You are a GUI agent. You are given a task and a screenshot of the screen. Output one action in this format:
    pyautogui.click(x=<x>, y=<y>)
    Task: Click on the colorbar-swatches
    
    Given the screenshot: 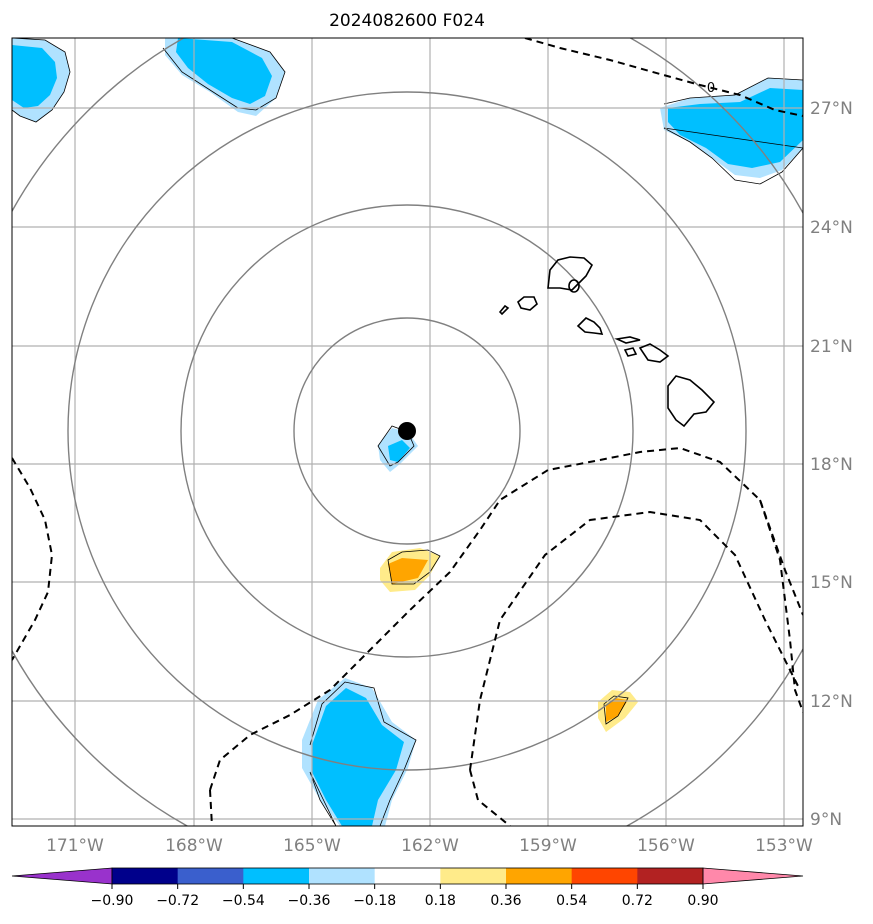 What is the action you would take?
    pyautogui.click(x=407, y=876)
    